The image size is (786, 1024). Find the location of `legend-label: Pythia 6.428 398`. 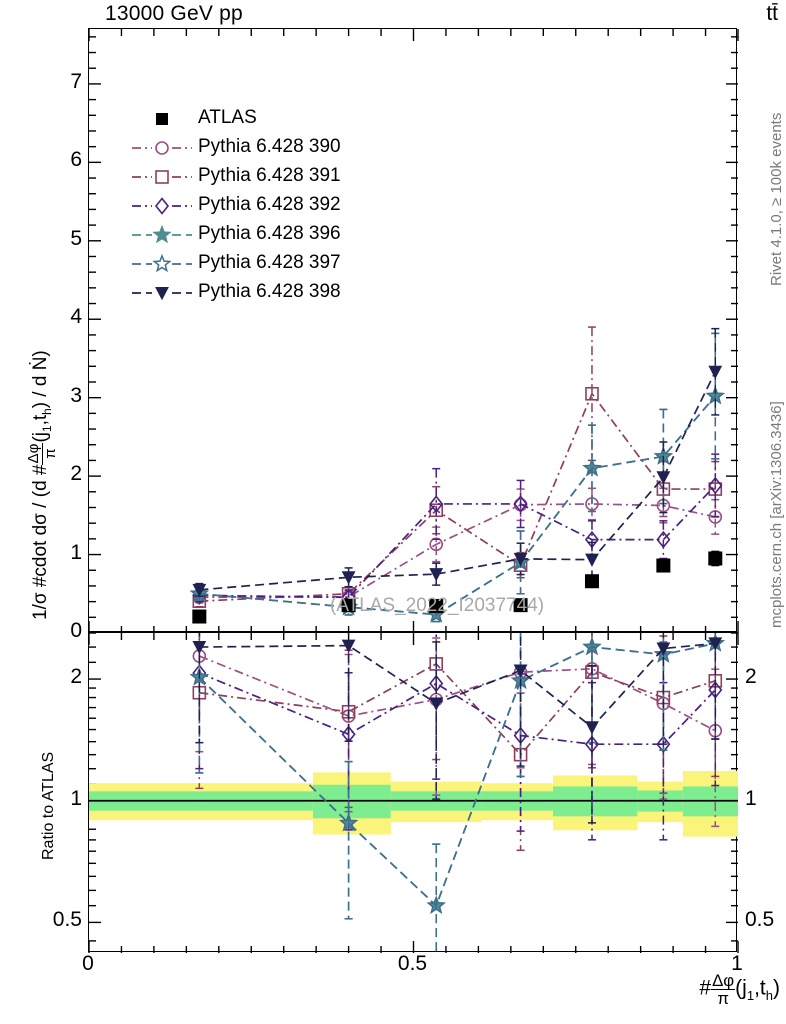

legend-label: Pythia 6.428 398 is located at coordinates (269, 291).